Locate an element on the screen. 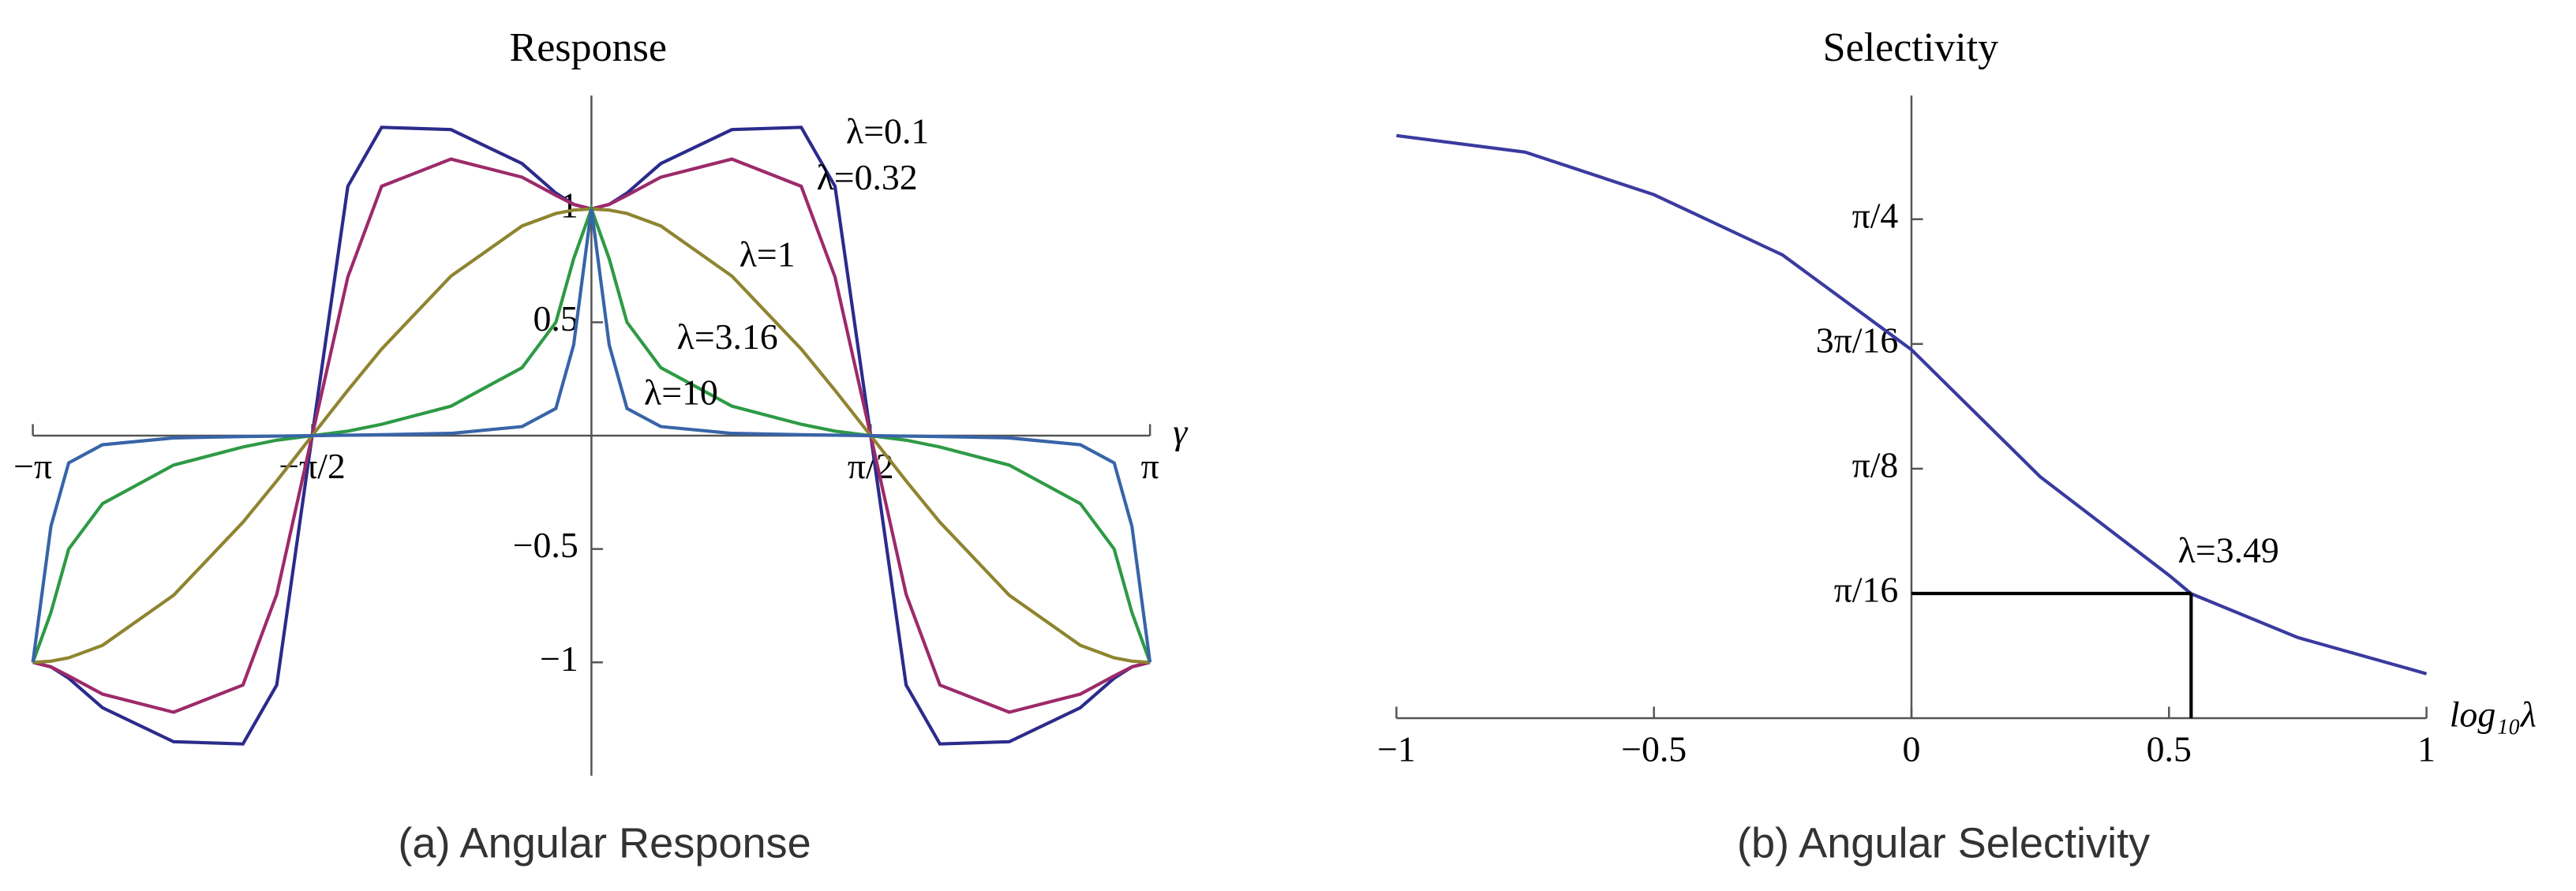  caption: (a) Angular Response is located at coordinates (604, 843).